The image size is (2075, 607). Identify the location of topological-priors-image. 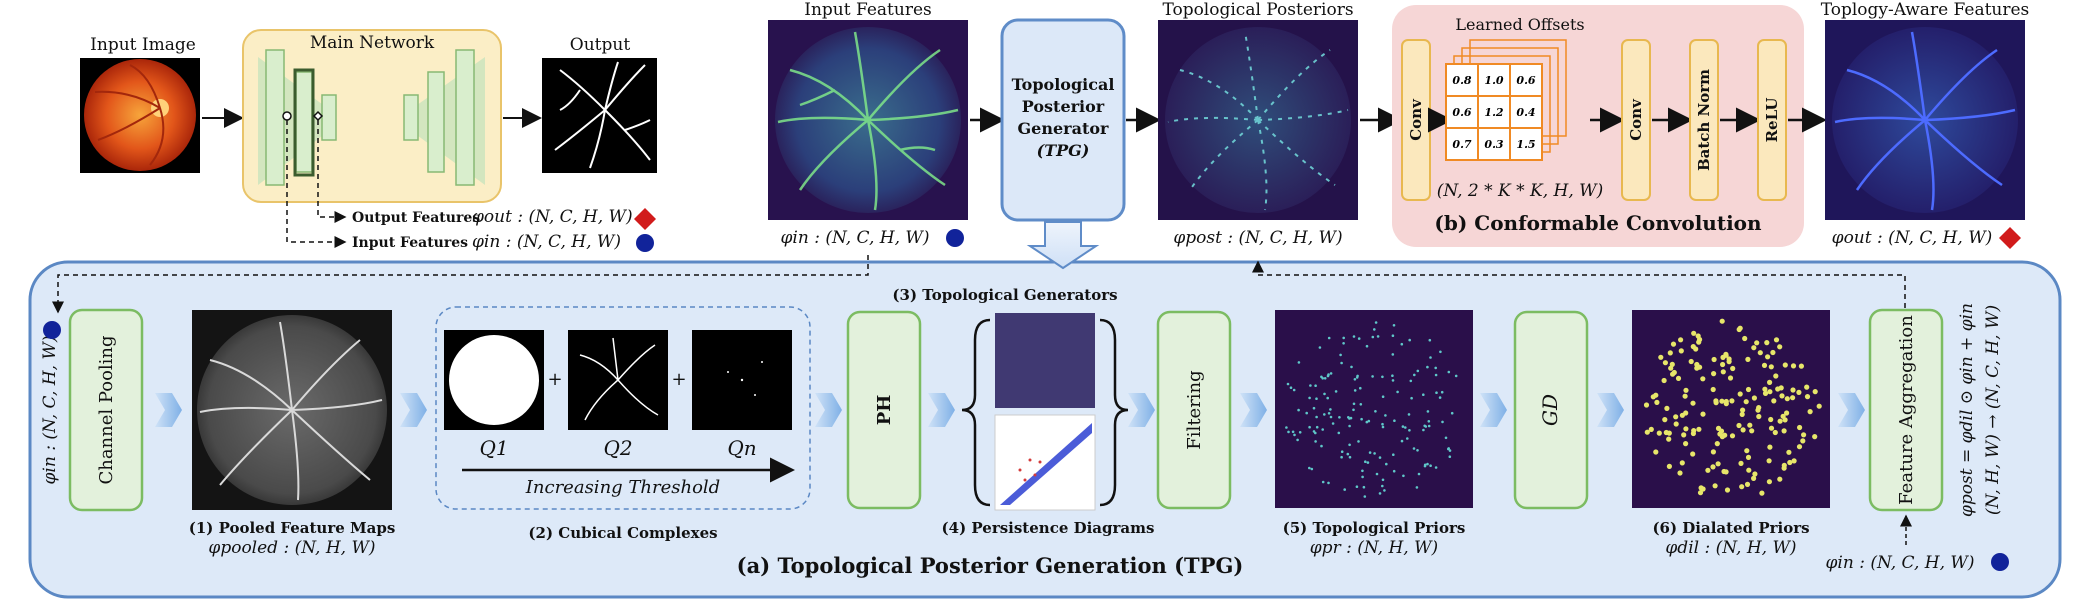
(1374, 409).